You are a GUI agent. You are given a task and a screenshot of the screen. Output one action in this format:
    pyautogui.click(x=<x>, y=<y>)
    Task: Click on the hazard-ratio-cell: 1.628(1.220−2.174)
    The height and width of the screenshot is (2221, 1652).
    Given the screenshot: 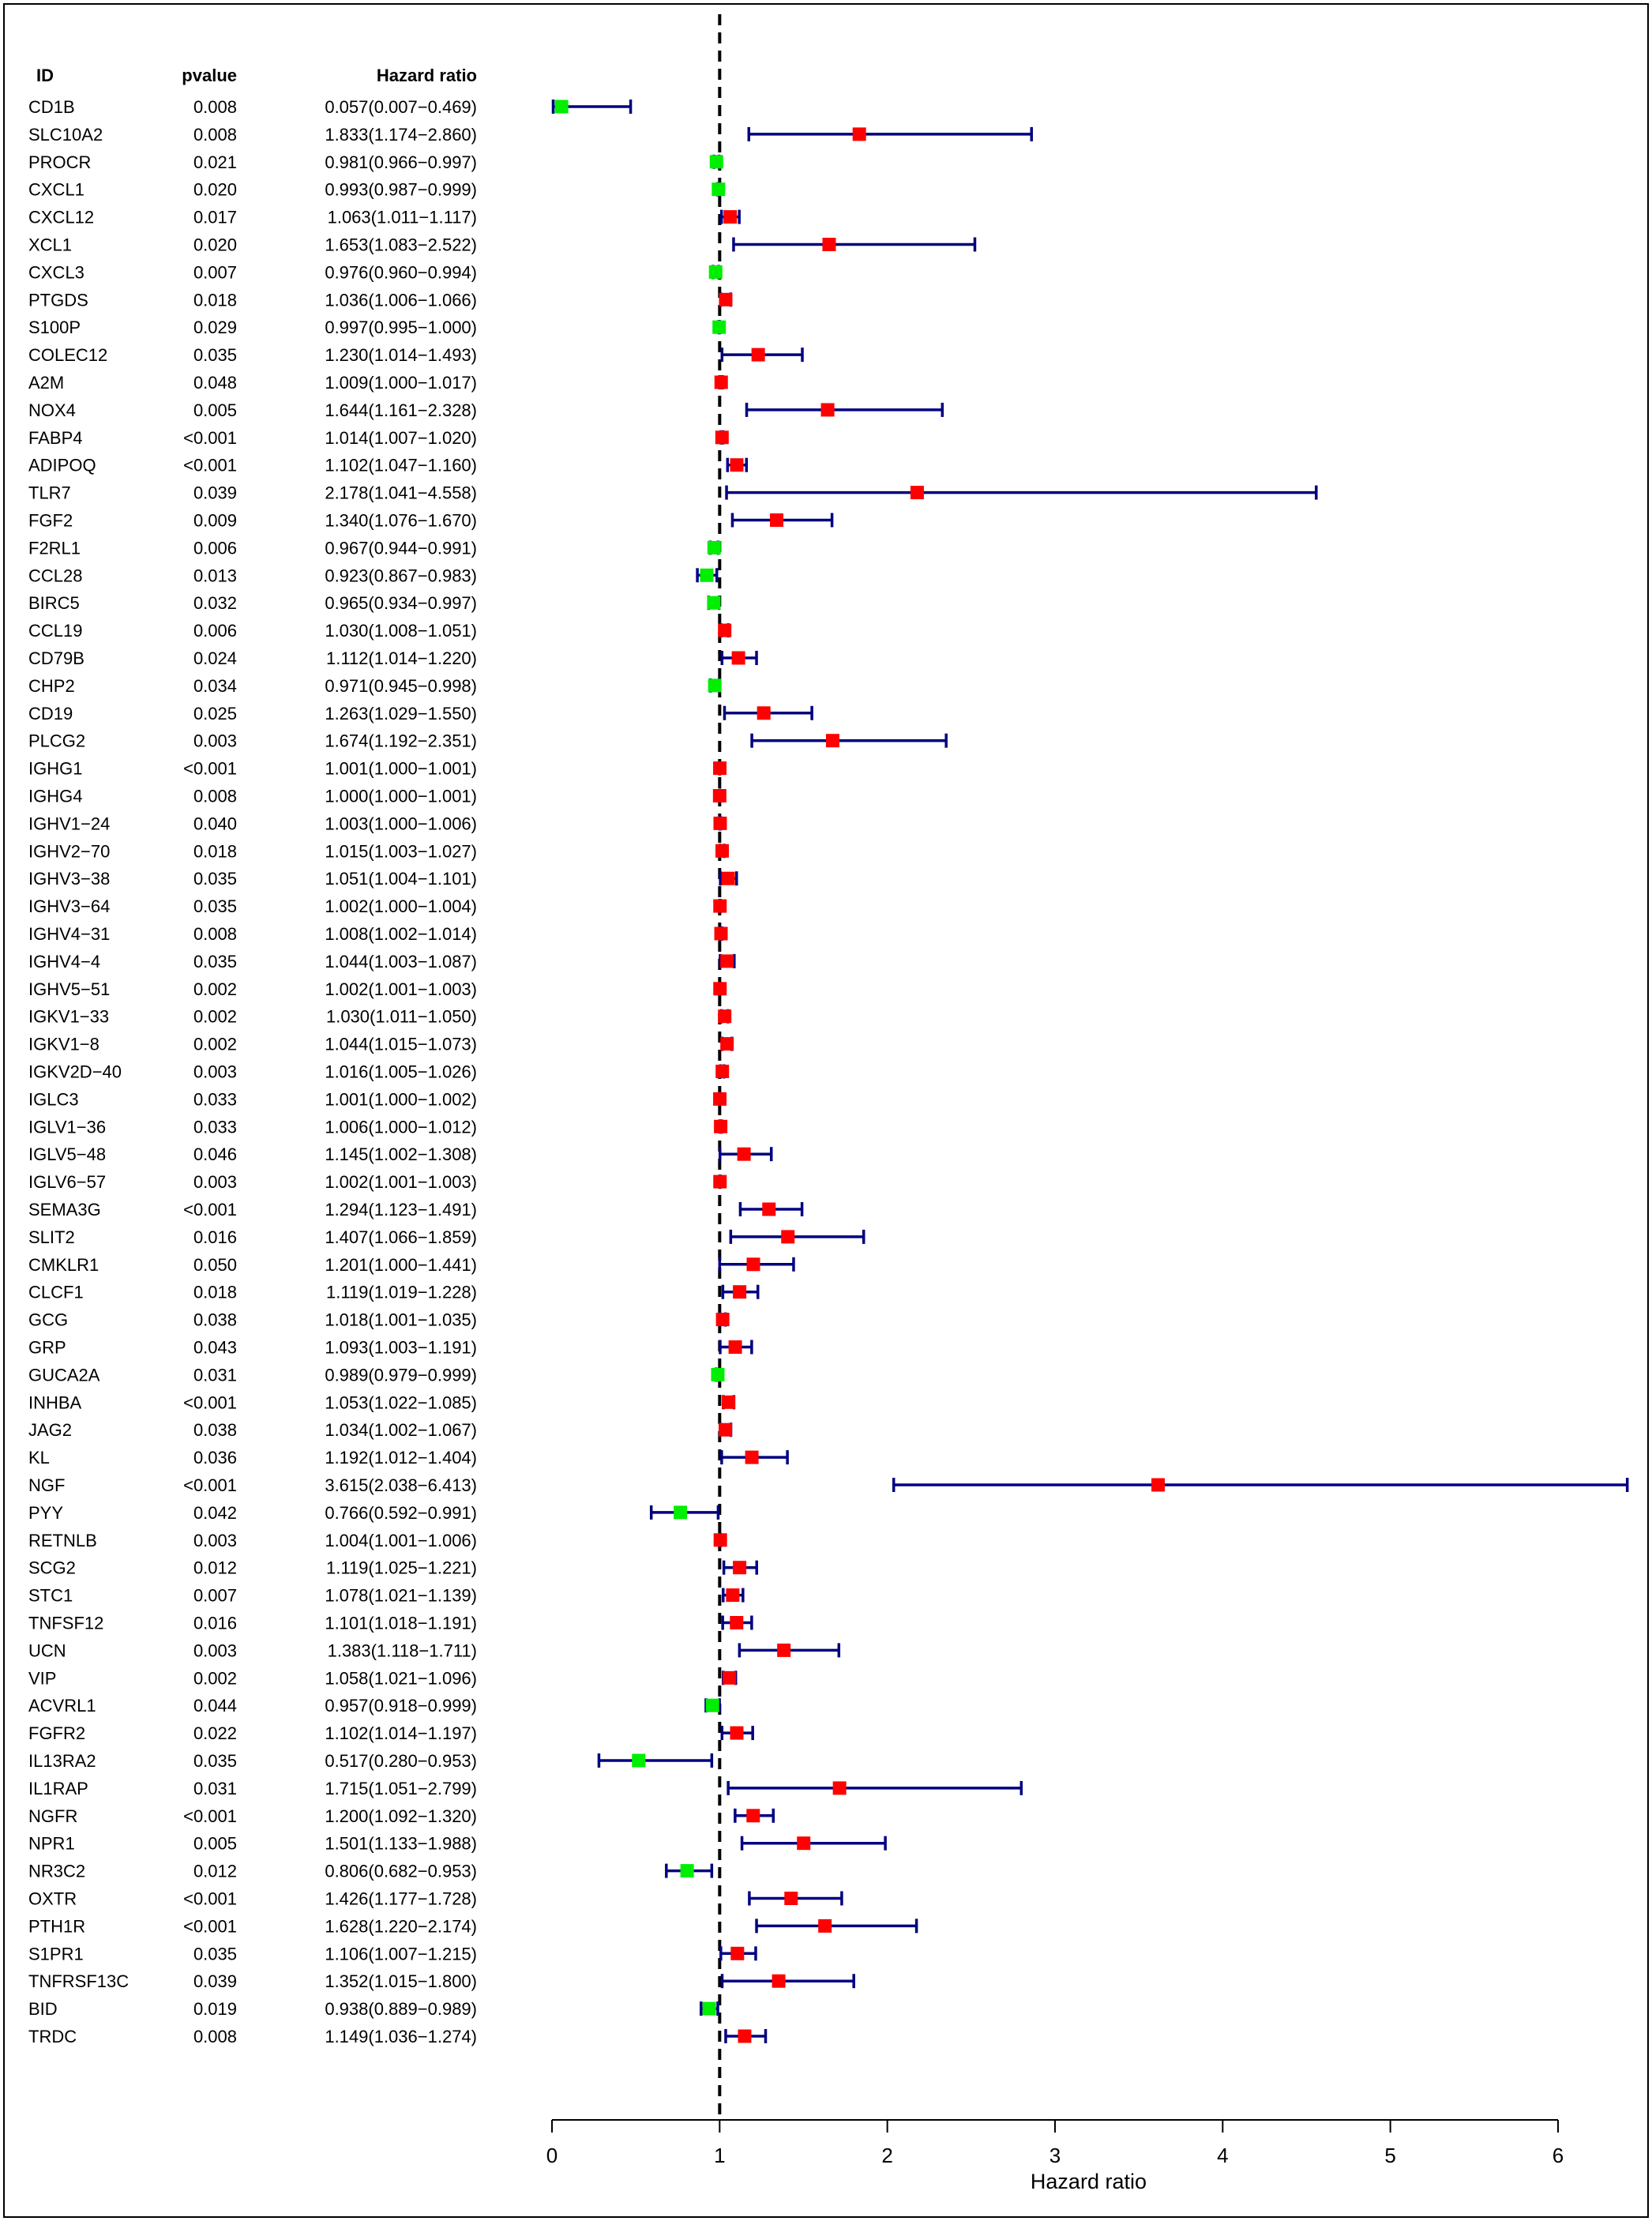 What is the action you would take?
    pyautogui.click(x=401, y=1926)
    